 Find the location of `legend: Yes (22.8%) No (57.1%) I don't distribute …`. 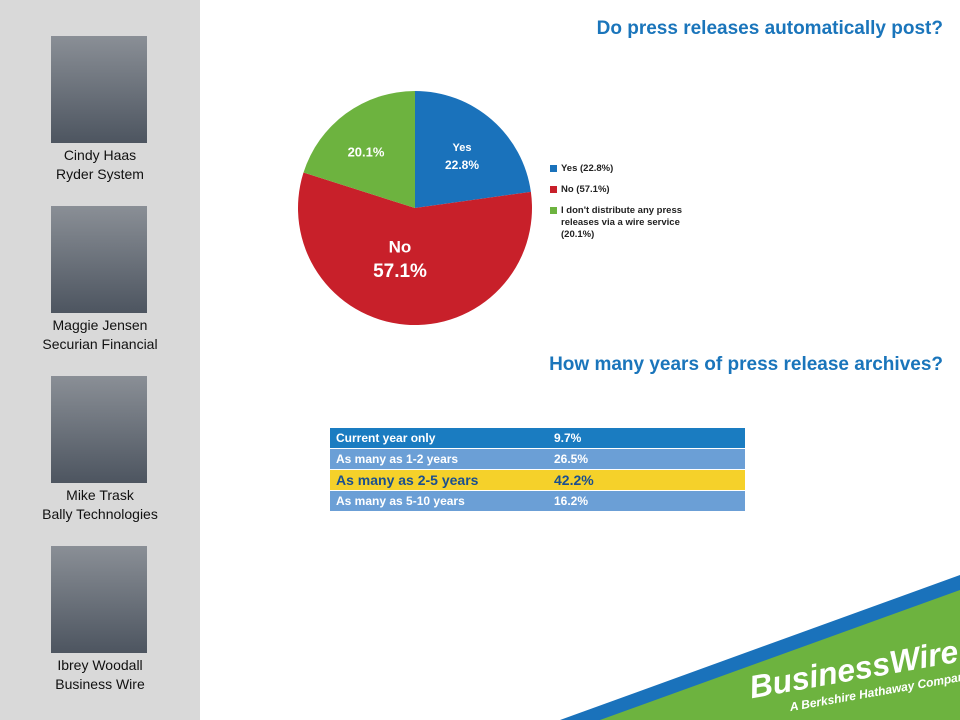

legend: Yes (22.8%) No (57.1%) I don't distribute … is located at coordinates (625, 206).